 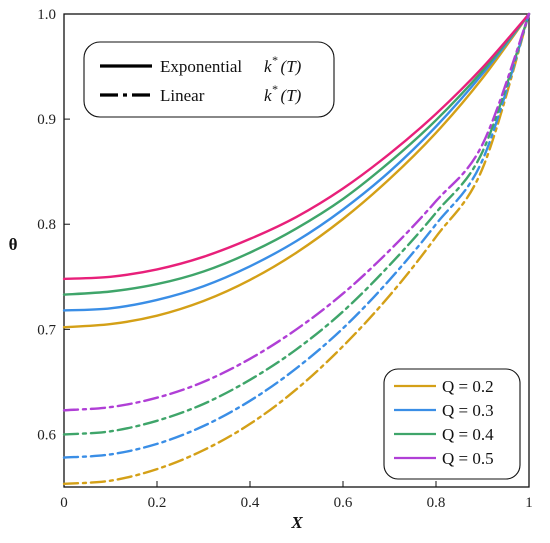 I want to click on x-tick-label: 0.6, so click(x=343, y=503).